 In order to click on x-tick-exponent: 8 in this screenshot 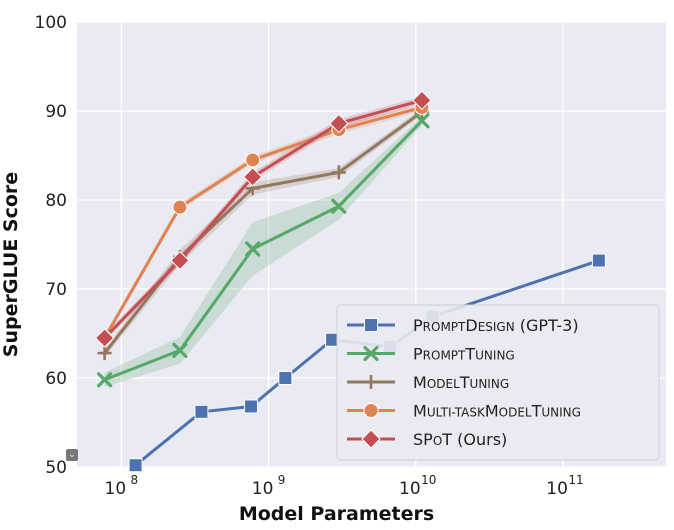, I will do `click(135, 480)`.